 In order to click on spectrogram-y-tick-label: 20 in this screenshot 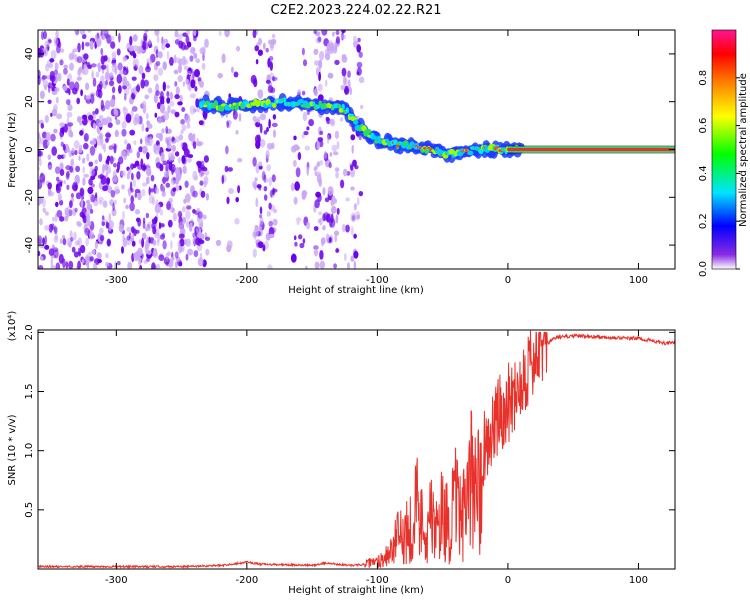, I will do `click(29, 101)`.